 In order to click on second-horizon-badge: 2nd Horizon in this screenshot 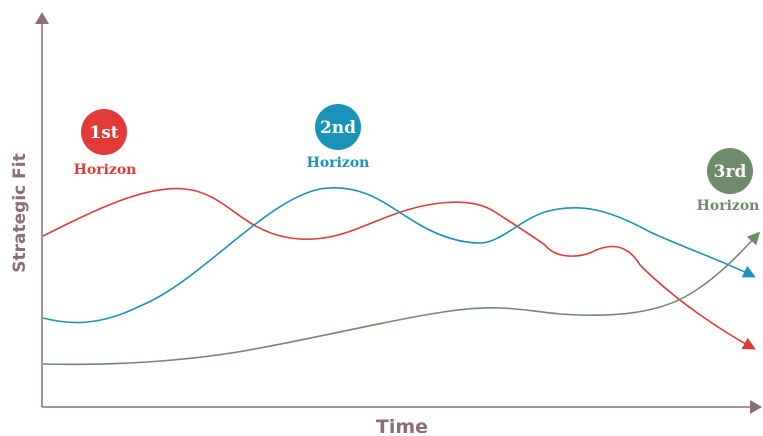, I will do `click(338, 137)`.